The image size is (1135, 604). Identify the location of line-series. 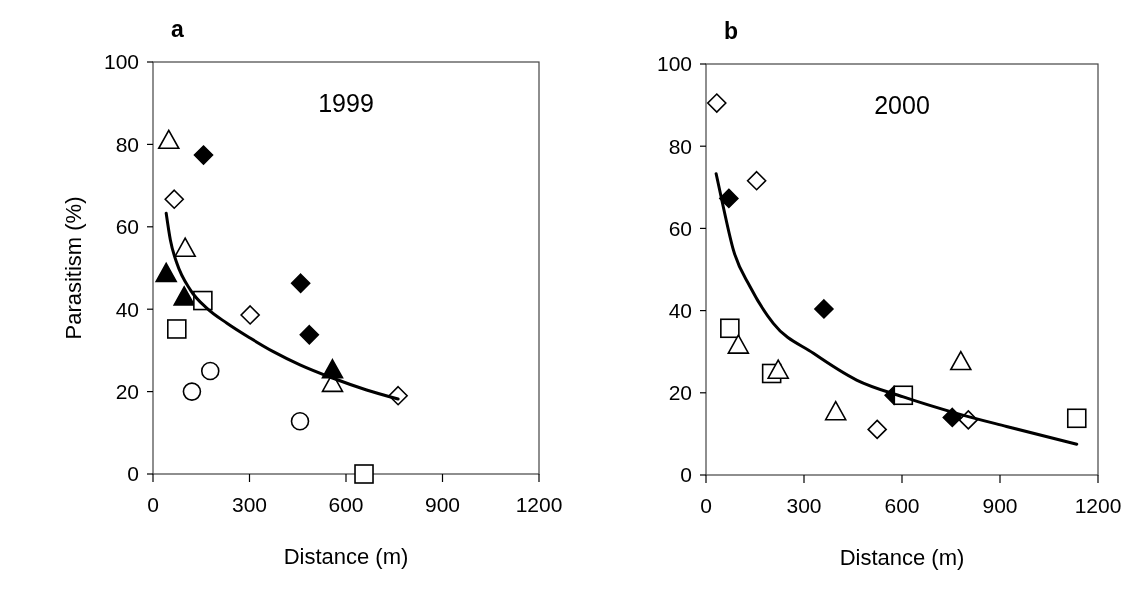
(896, 309).